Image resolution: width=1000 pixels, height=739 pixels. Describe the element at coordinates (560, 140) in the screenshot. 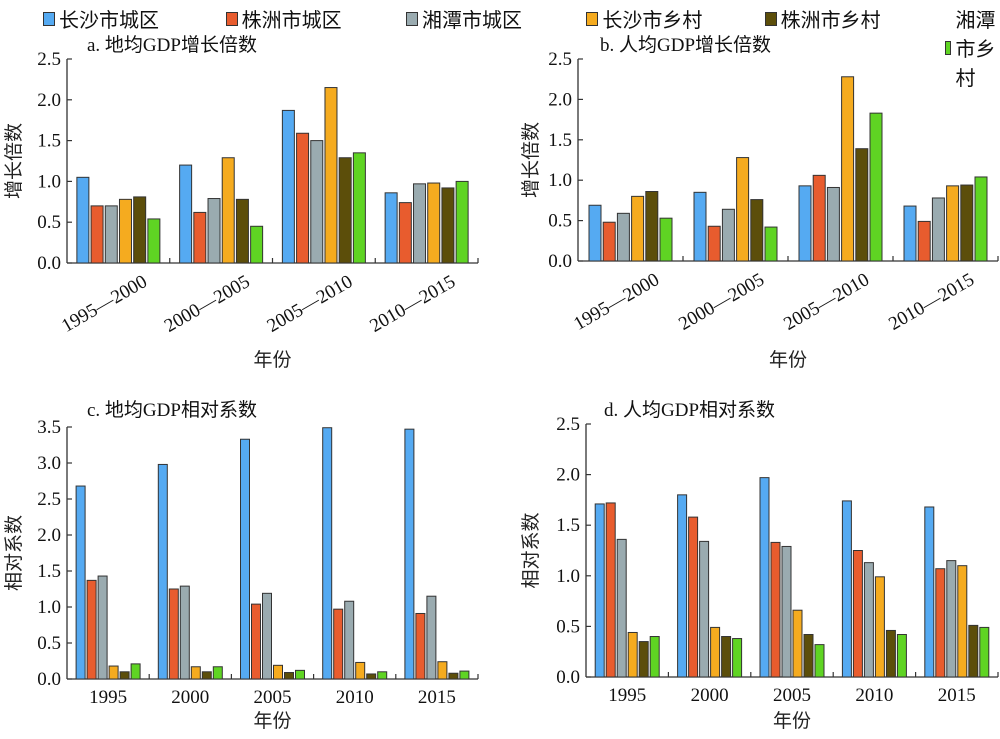

I see `y-tick-label: 1.5` at that location.